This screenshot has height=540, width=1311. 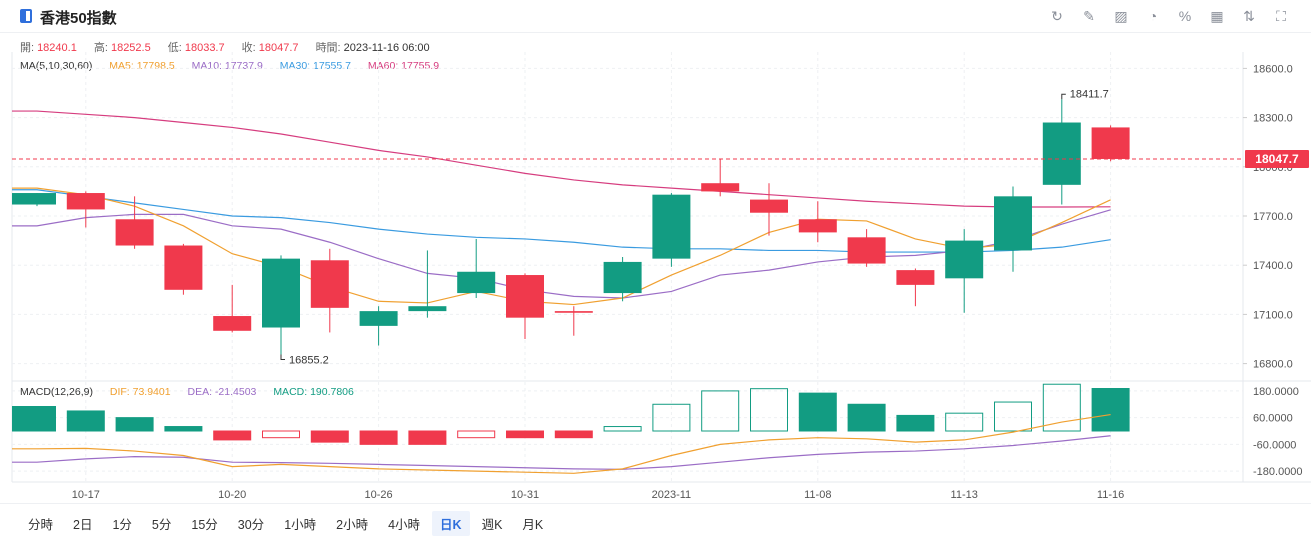 What do you see at coordinates (404, 523) in the screenshot?
I see `period-tab-8: 4小時` at bounding box center [404, 523].